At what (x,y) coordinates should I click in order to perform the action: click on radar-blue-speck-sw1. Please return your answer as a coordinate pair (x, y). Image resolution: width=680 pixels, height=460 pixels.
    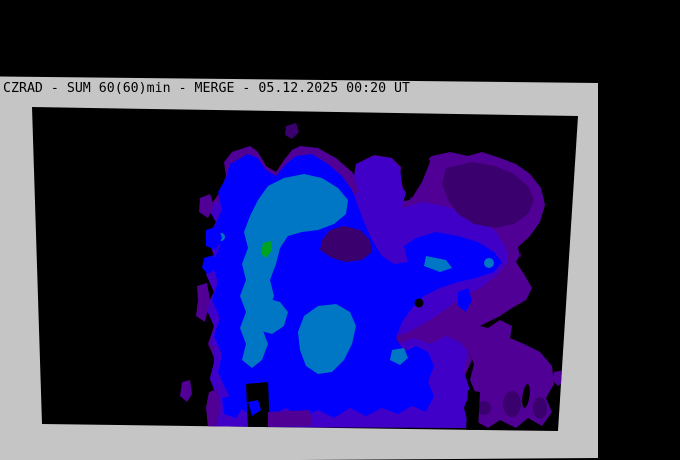
    Looking at the image, I should click on (233, 406).